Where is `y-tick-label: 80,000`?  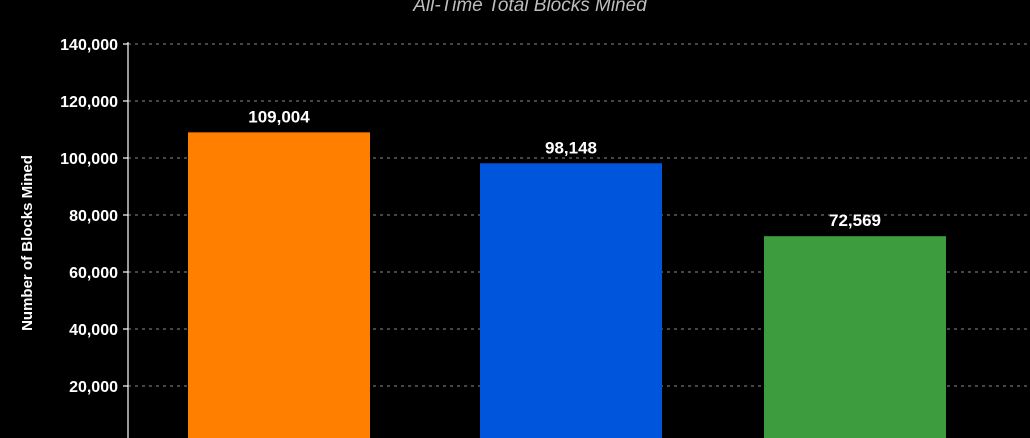 y-tick-label: 80,000 is located at coordinates (93, 216).